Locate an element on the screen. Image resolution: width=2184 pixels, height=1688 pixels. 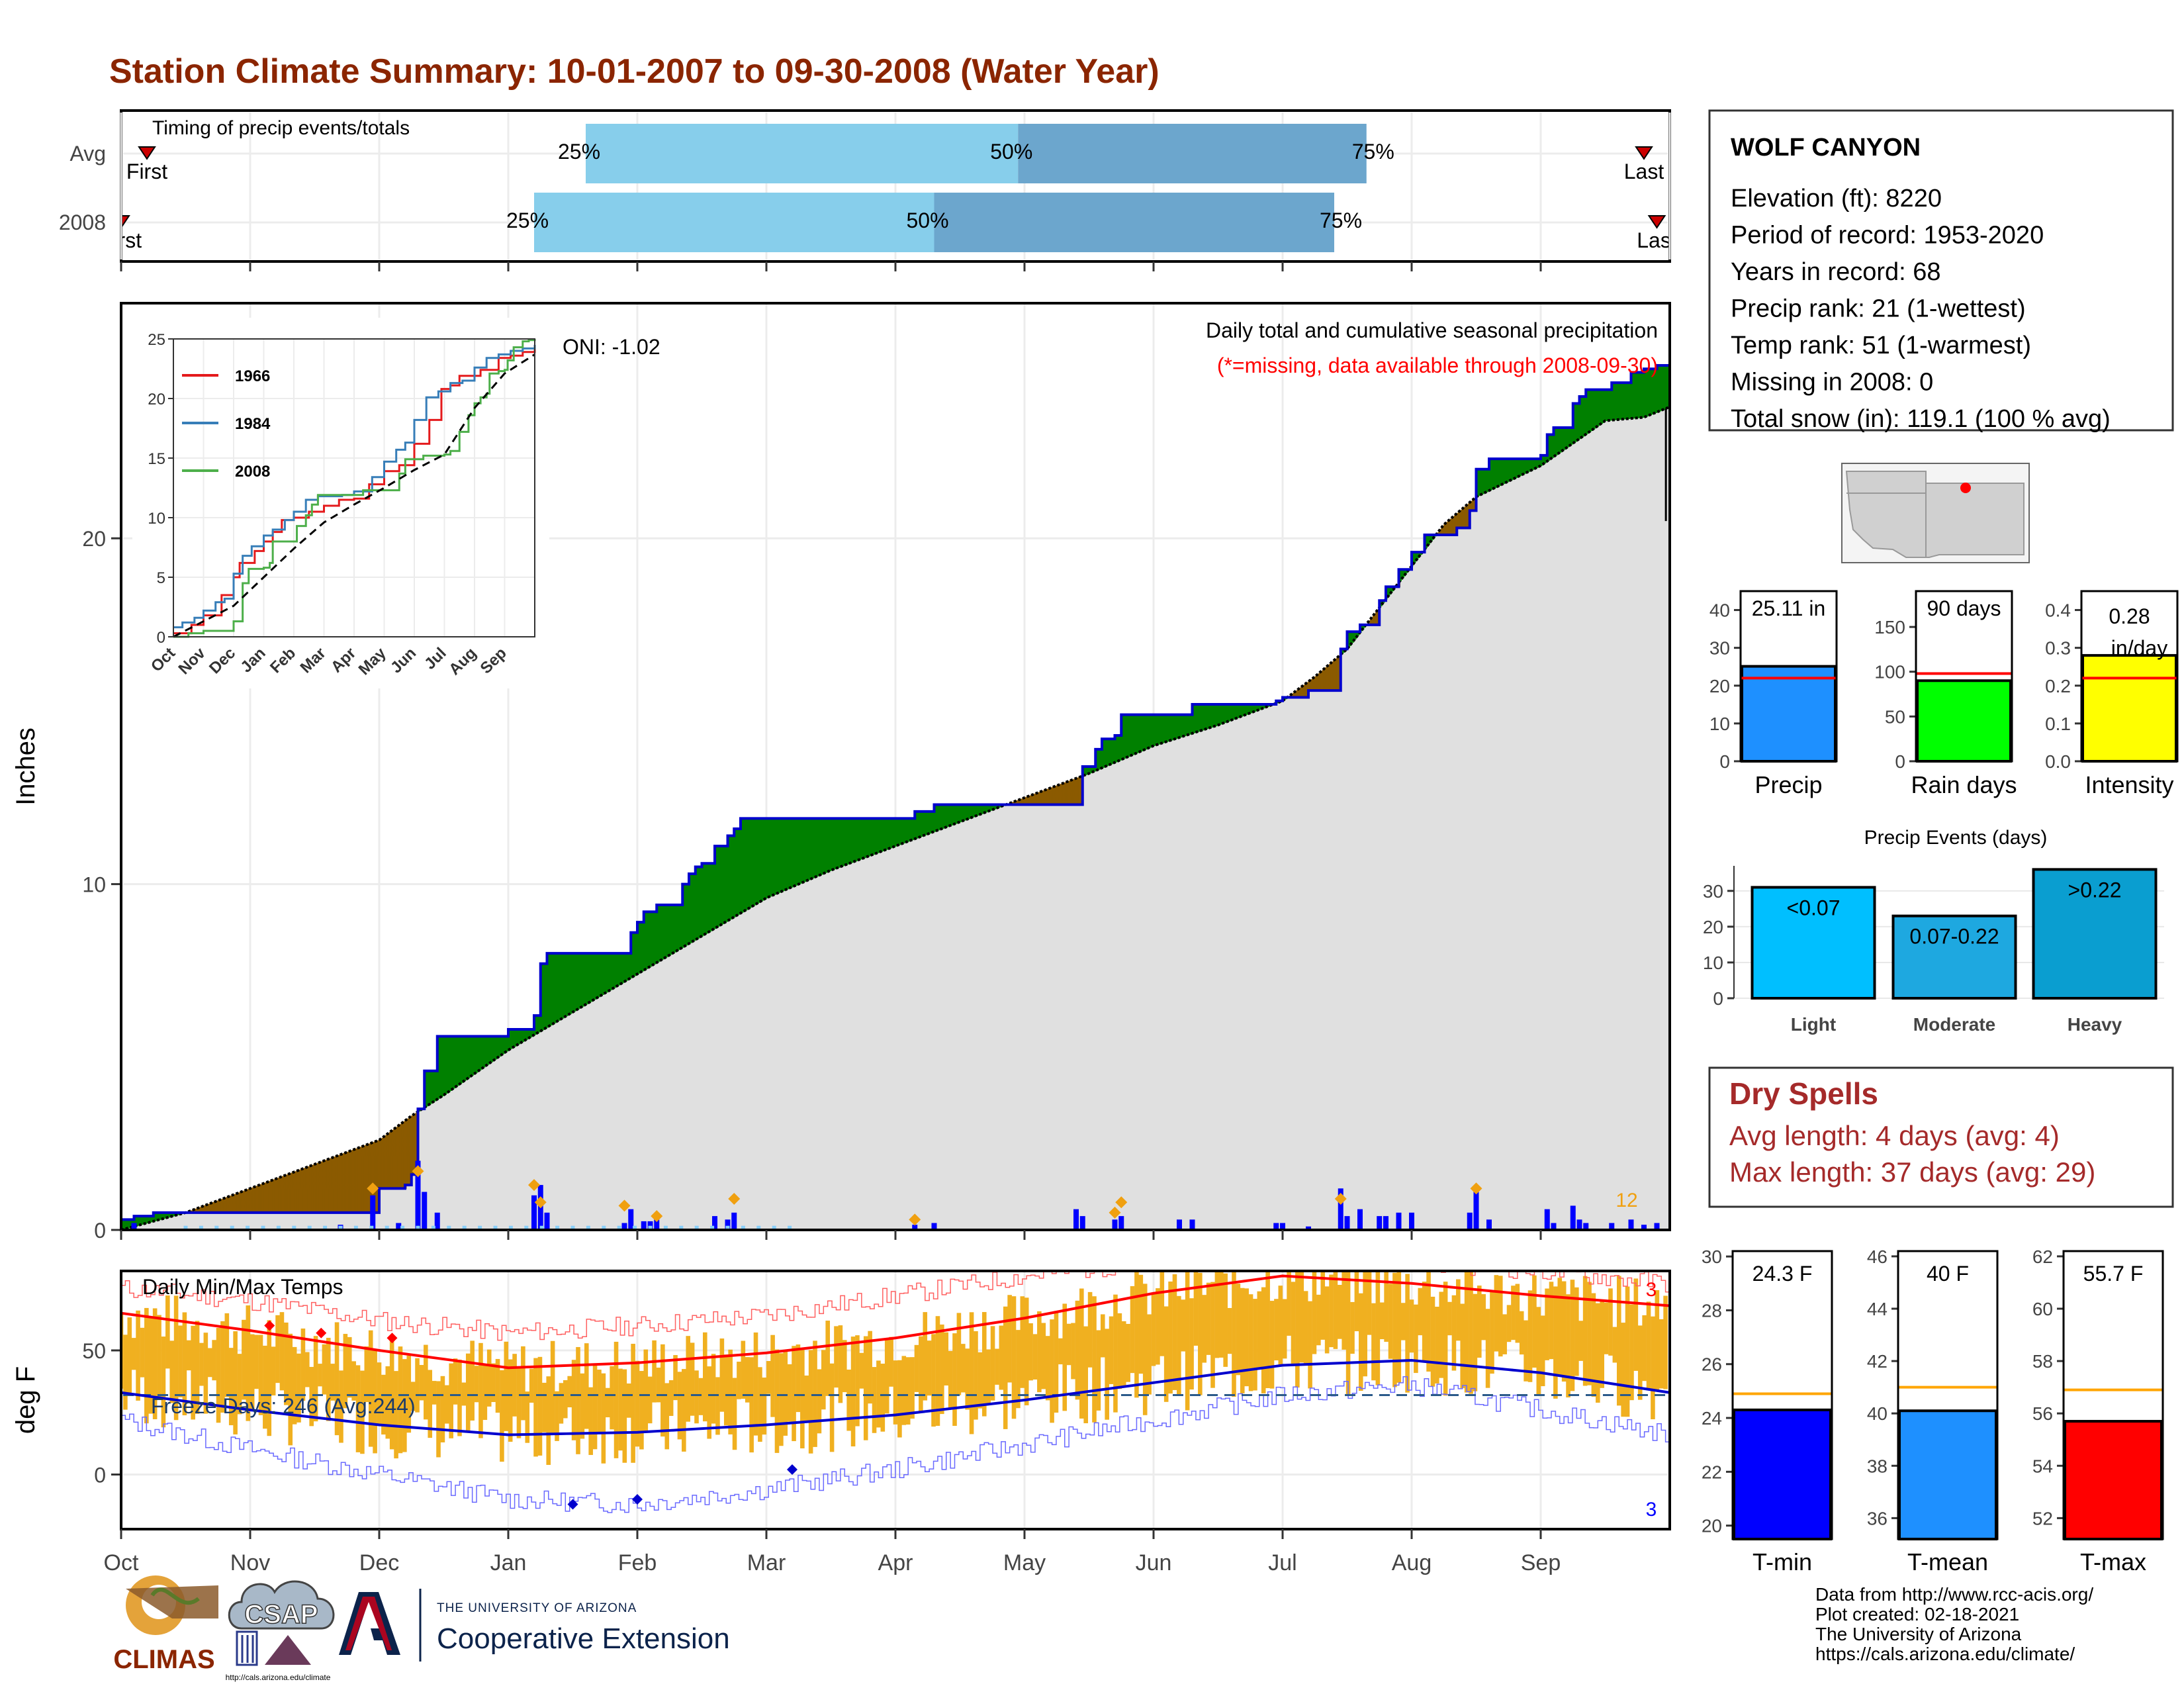
temp-summary-value-label: 40 F is located at coordinates (1948, 1274).